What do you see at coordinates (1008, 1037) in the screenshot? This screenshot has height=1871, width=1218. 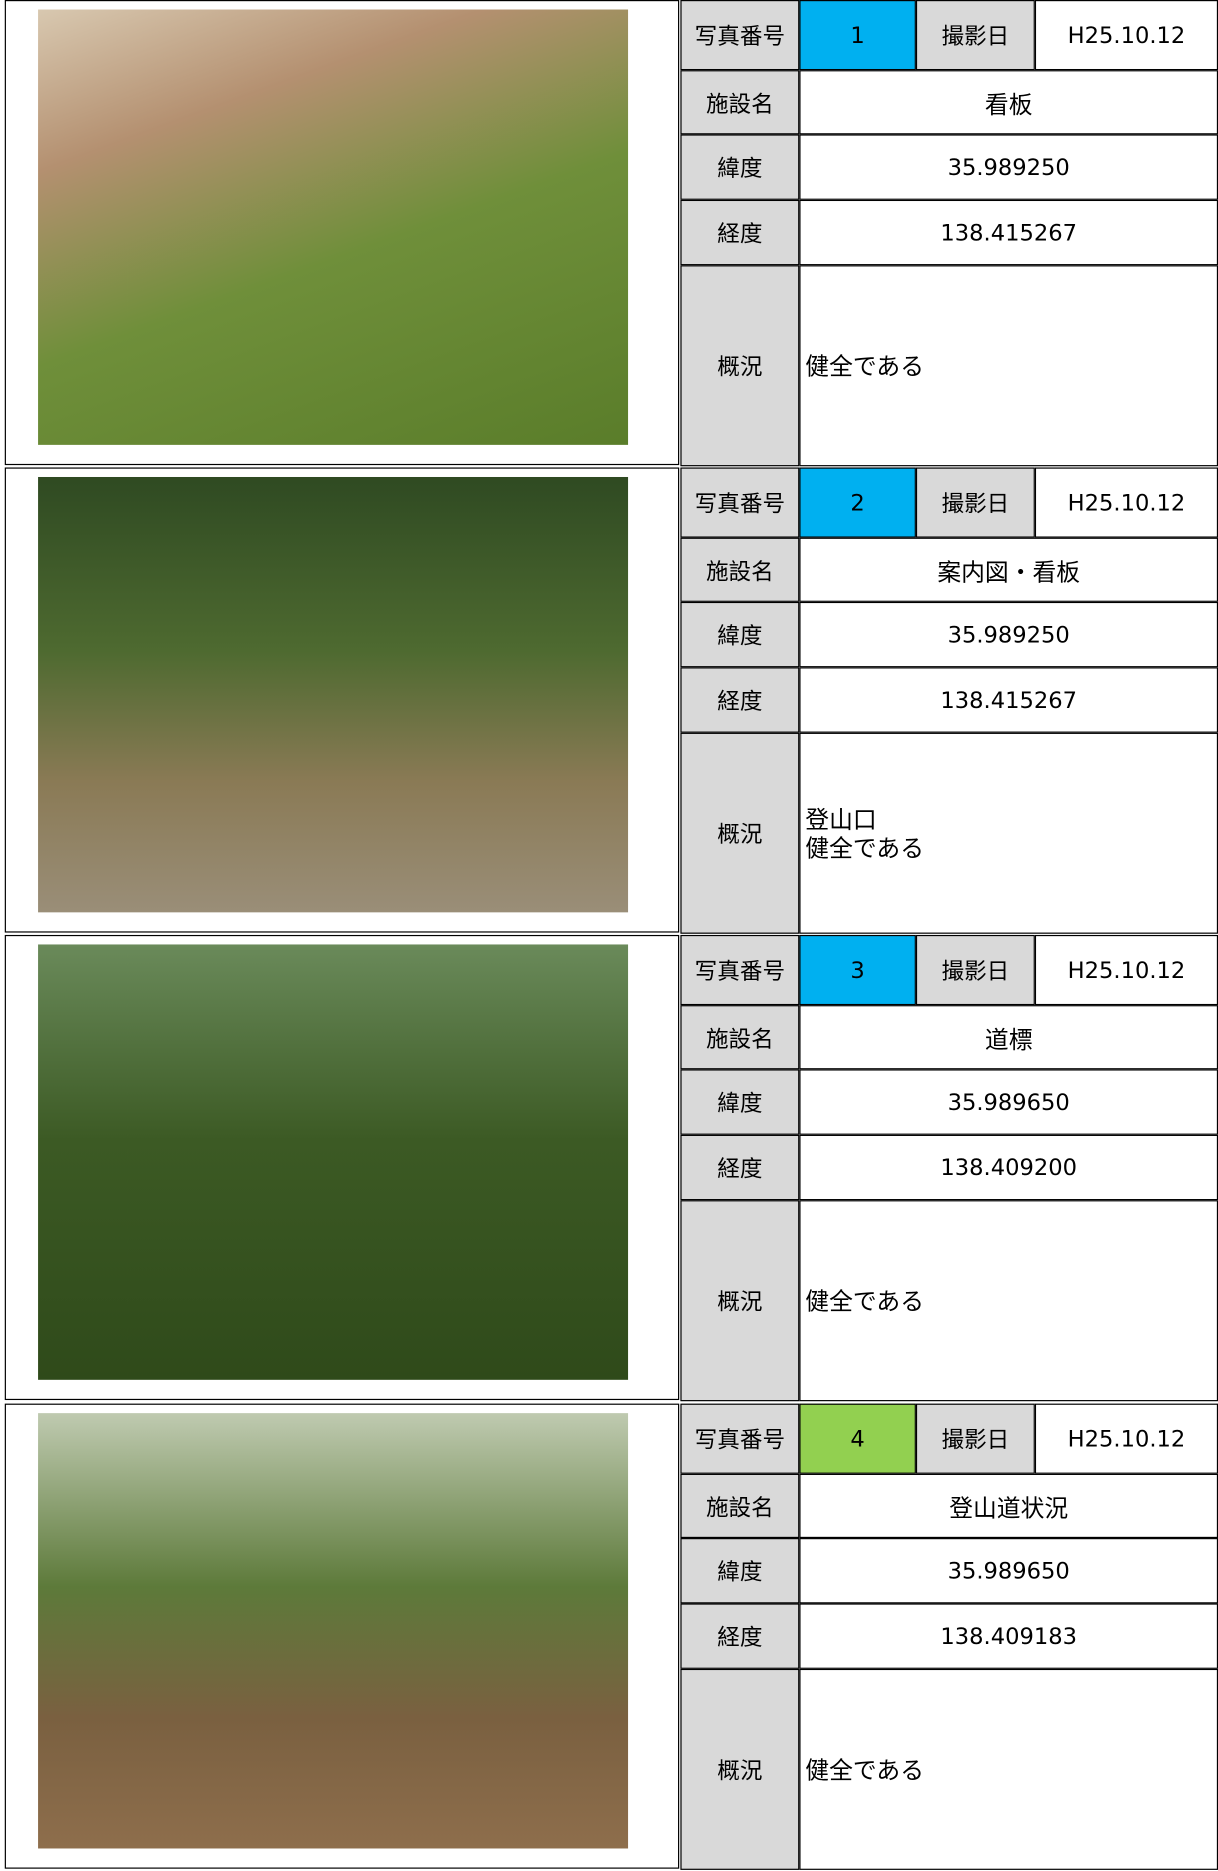 I see `facility-name: 道標` at bounding box center [1008, 1037].